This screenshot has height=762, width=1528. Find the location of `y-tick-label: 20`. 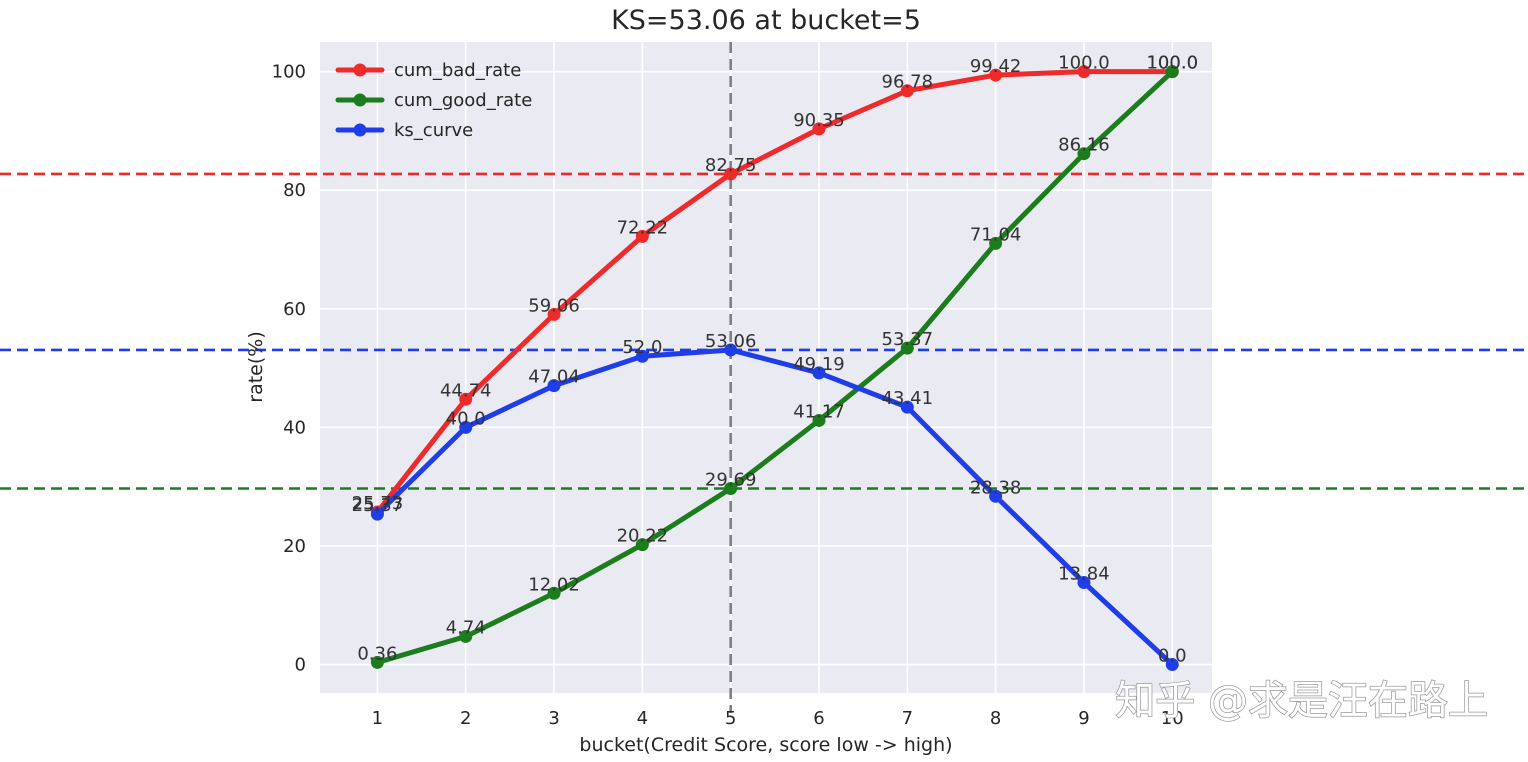

y-tick-label: 20 is located at coordinates (294, 546).